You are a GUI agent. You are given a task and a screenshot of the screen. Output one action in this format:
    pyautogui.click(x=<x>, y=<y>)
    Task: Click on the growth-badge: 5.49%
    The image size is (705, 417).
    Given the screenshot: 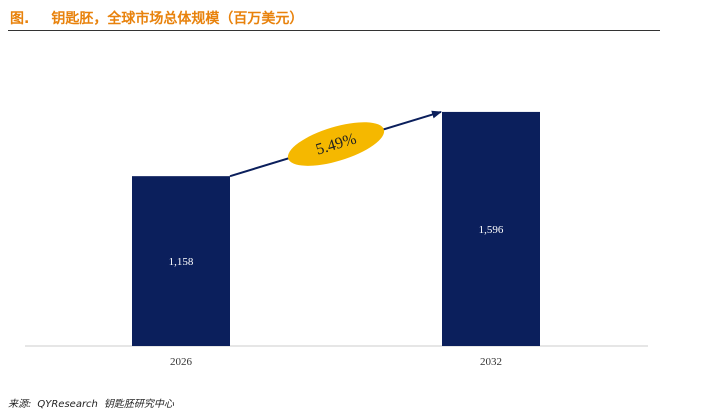 What is the action you would take?
    pyautogui.click(x=336, y=144)
    